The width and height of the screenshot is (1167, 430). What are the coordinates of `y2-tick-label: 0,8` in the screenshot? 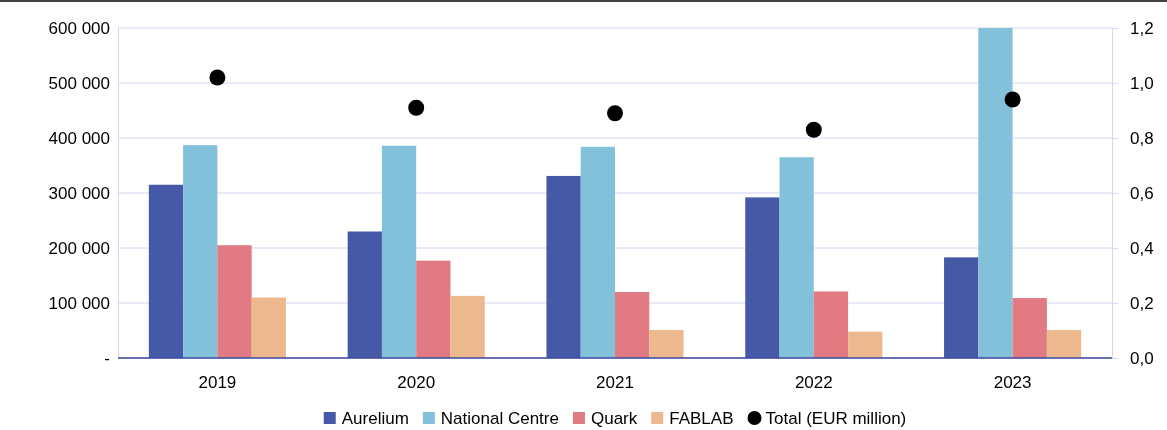 It's located at (1142, 138).